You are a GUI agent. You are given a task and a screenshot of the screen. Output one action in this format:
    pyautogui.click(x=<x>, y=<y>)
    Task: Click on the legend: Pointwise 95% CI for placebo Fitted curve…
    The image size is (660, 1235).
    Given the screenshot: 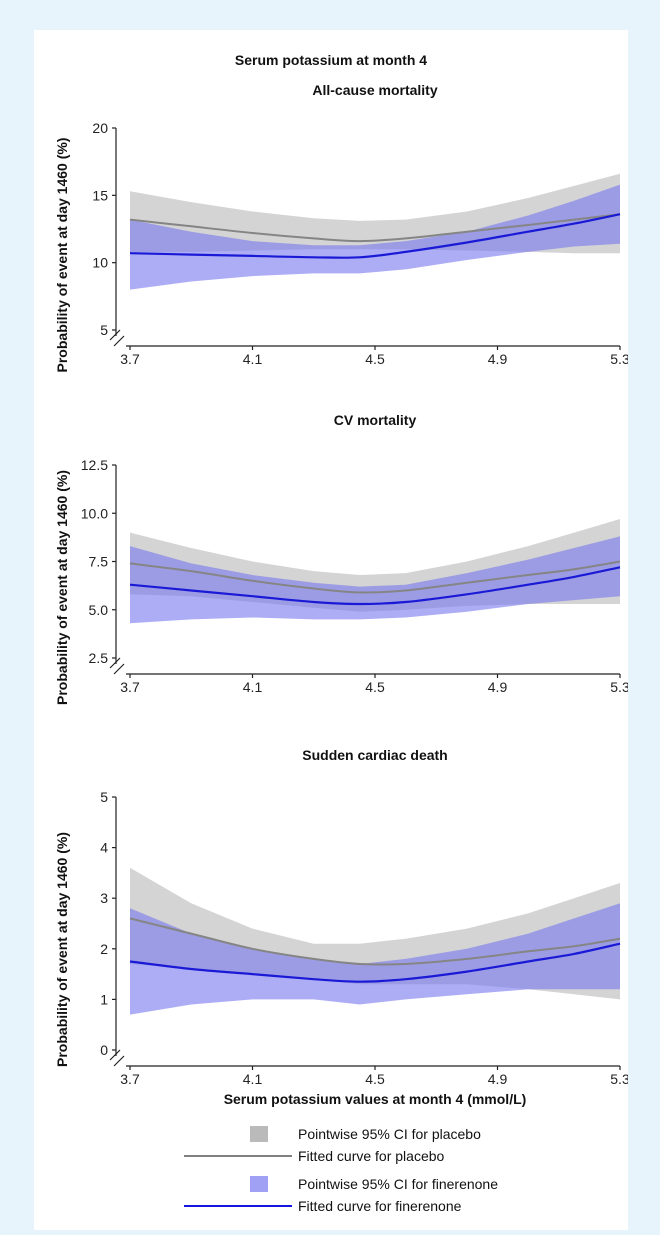 What is the action you would take?
    pyautogui.click(x=341, y=1170)
    